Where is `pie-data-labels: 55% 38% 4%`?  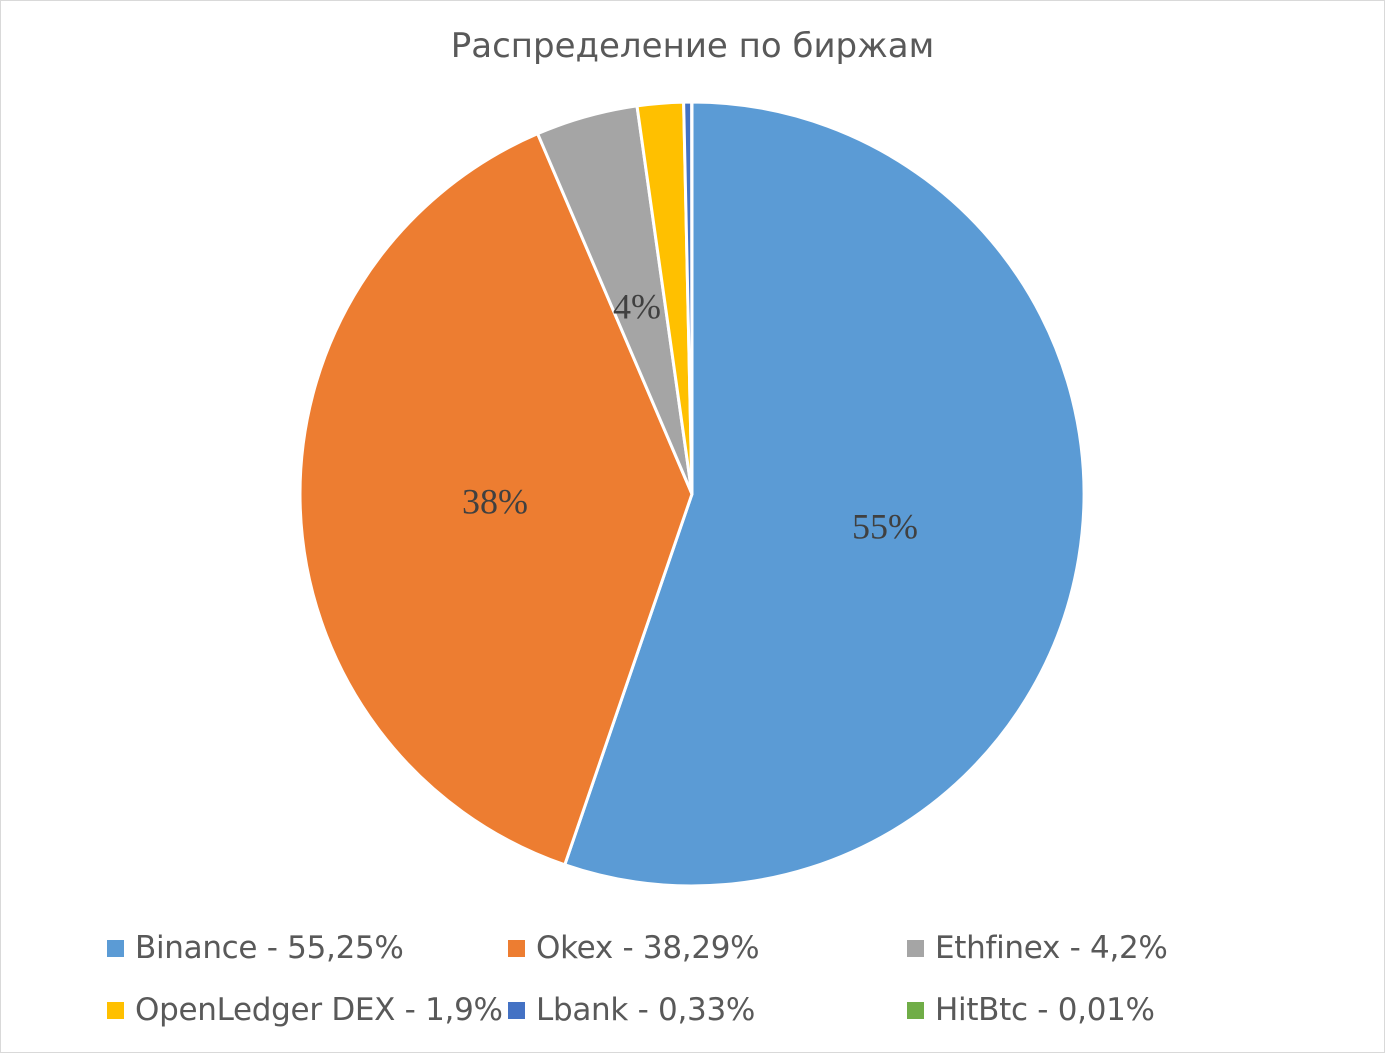
pie-data-labels: 55% 38% 4% is located at coordinates (690, 416).